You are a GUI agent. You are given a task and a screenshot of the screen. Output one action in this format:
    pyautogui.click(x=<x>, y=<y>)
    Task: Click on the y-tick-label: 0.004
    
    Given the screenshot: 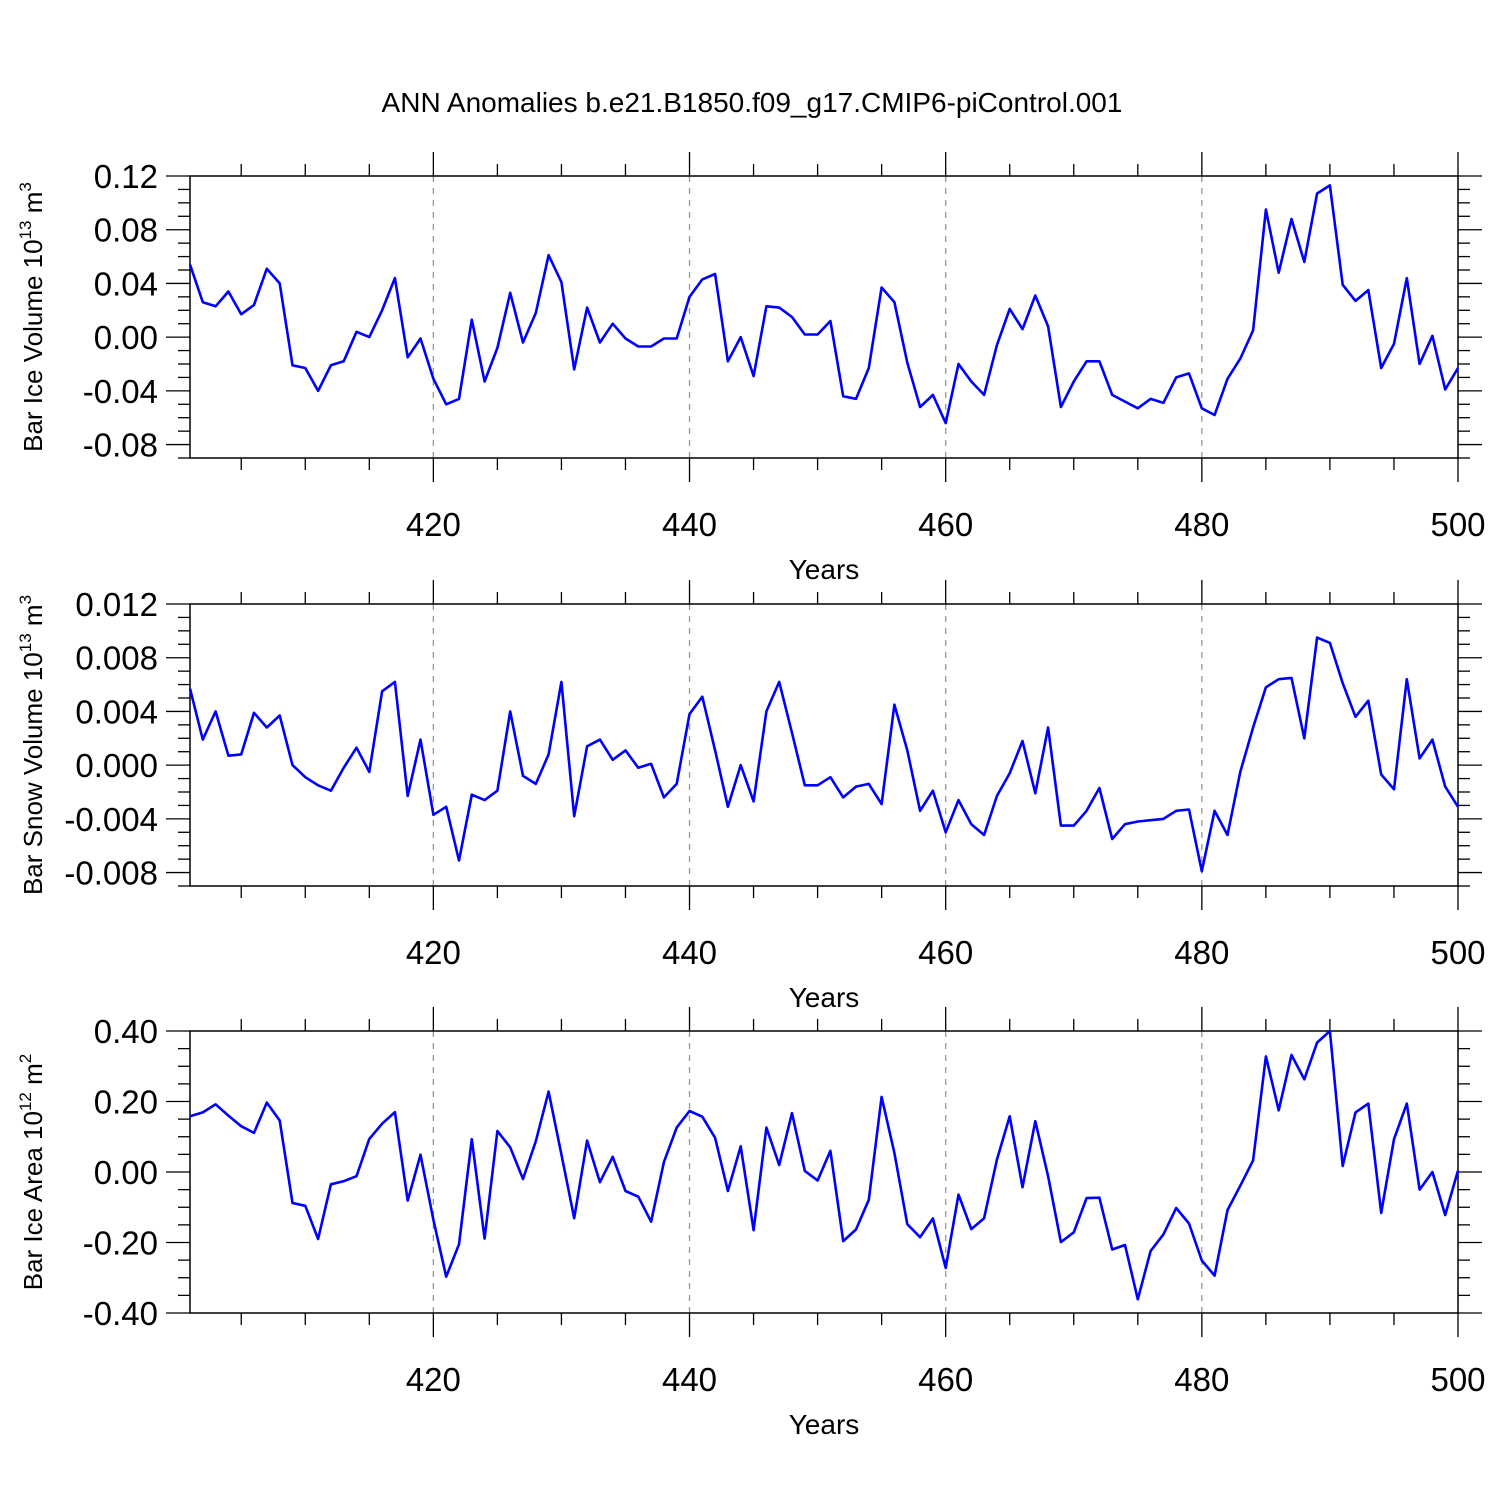 What is the action you would take?
    pyautogui.click(x=116, y=711)
    